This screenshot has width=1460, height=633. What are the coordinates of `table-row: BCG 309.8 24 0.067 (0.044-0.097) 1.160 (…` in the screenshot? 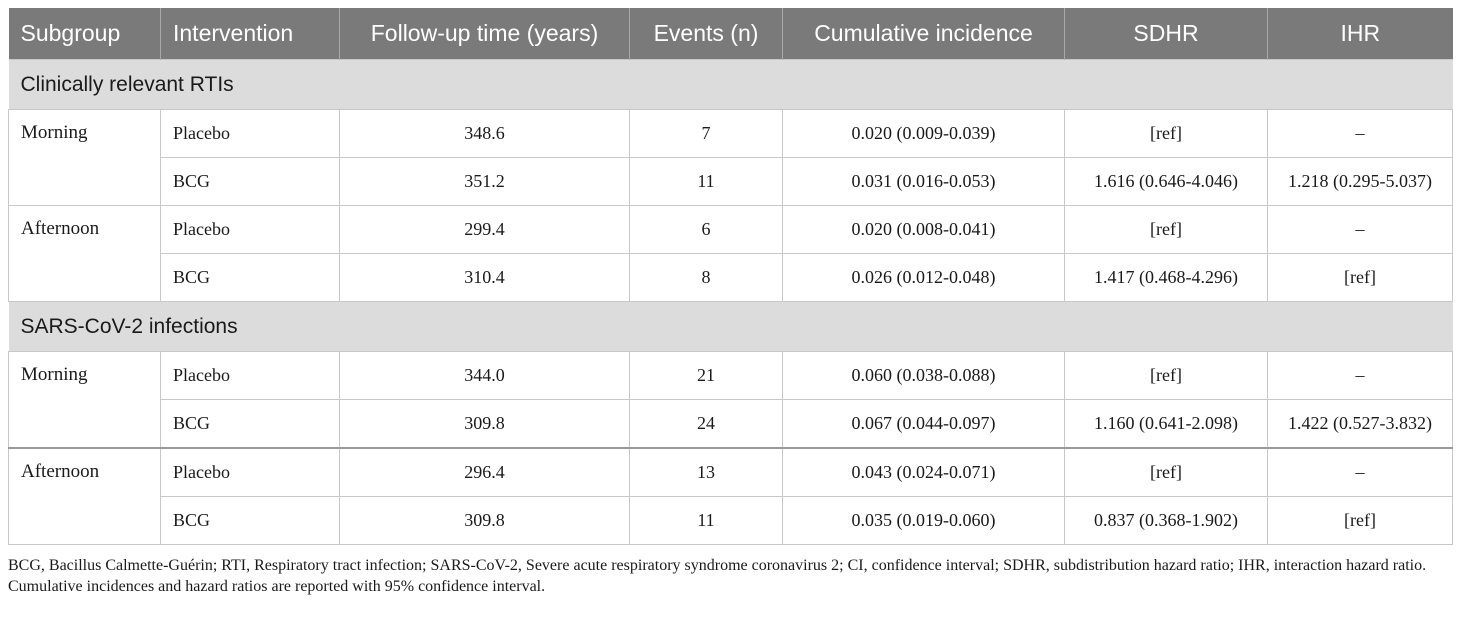 It's located at (731, 424).